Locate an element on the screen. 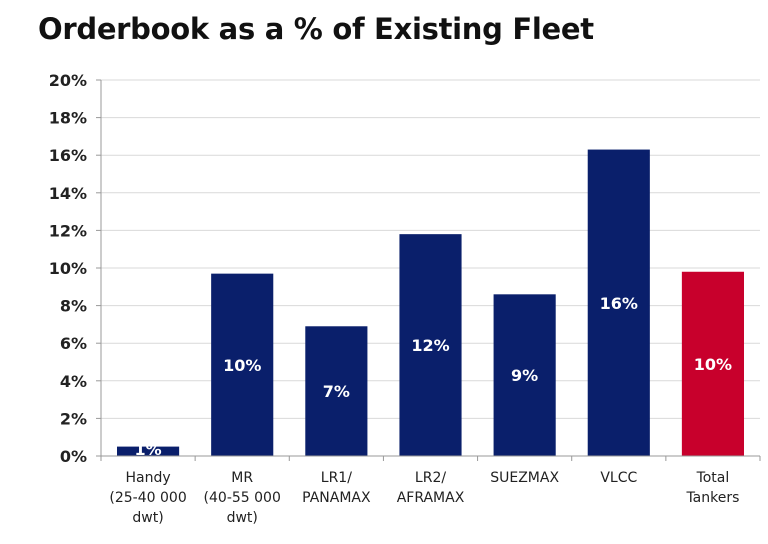  bar-lr1 is located at coordinates (336, 391).